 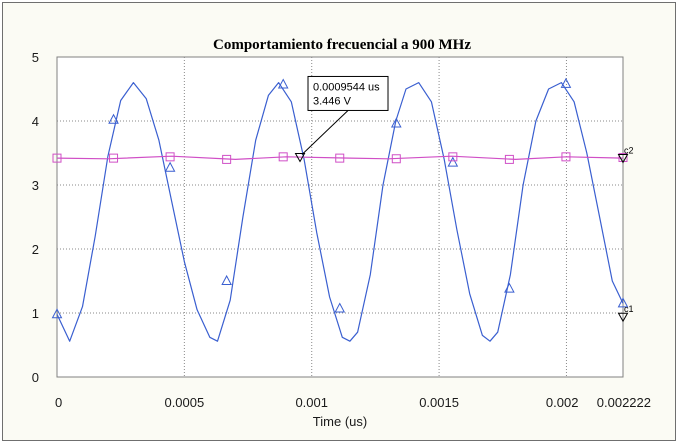 What do you see at coordinates (325, 132) in the screenshot?
I see `annotation-leader` at bounding box center [325, 132].